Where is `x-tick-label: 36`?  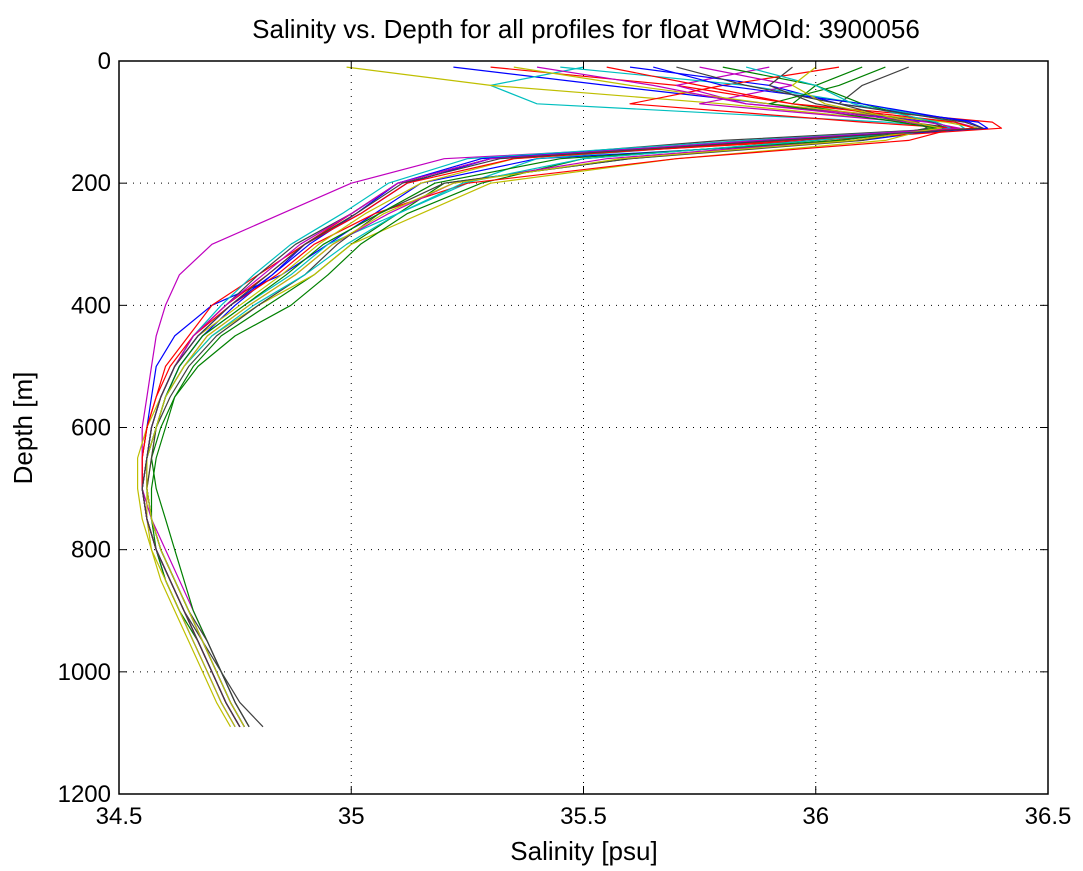 x-tick-label: 36 is located at coordinates (815, 816).